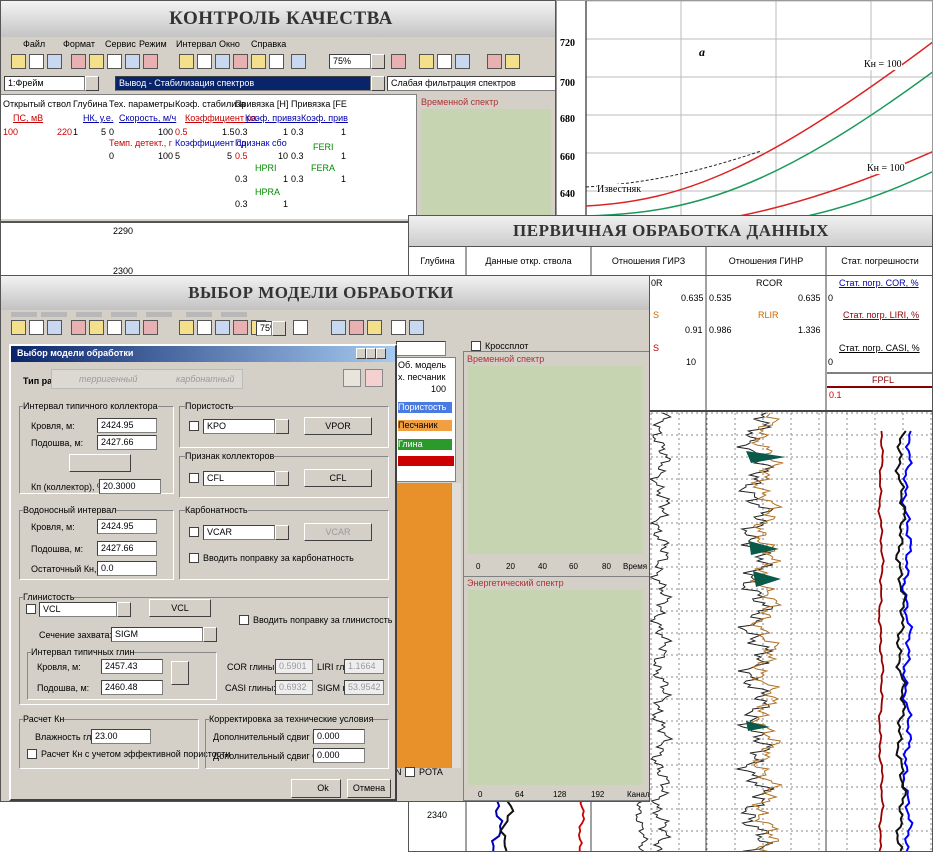 This screenshot has width=933, height=852. I want to click on panel-title: Временной спектр, so click(460, 102).